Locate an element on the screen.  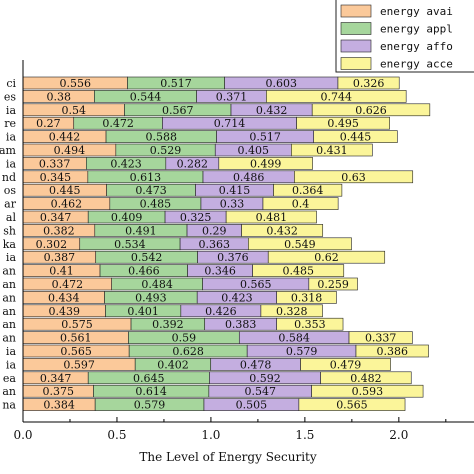
bar-segment-label: 0.517 is located at coordinates (265, 137).